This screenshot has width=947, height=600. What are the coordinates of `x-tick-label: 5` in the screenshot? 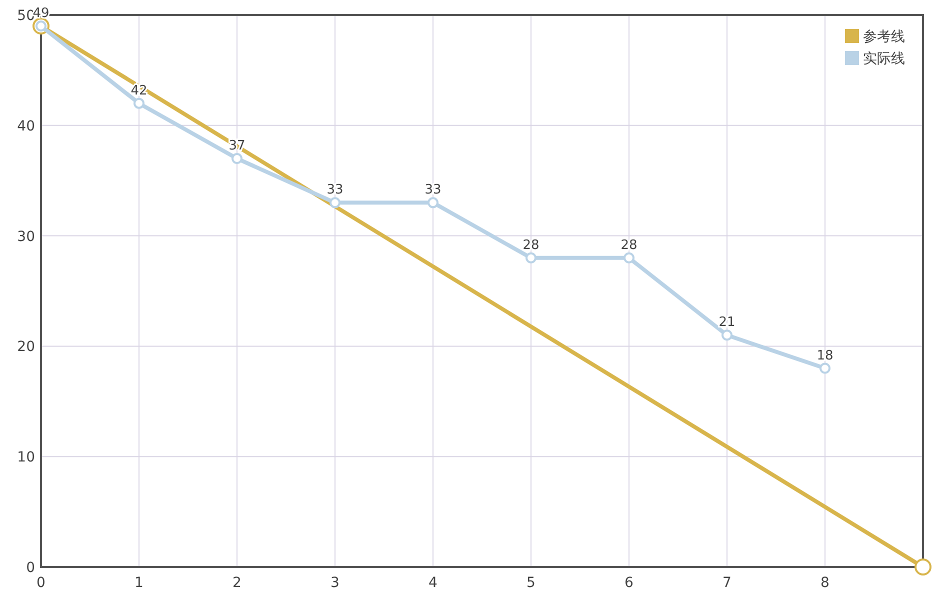 It's located at (531, 583).